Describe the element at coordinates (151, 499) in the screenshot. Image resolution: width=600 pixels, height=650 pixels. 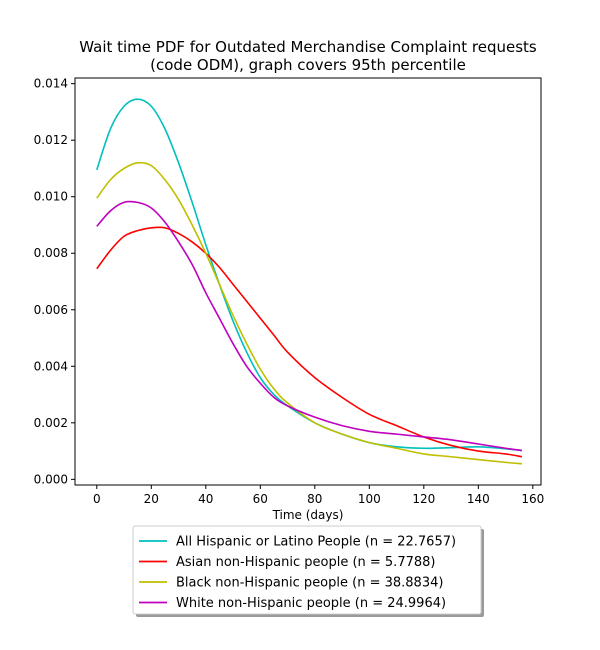
I see `x-tick-label: 20` at that location.